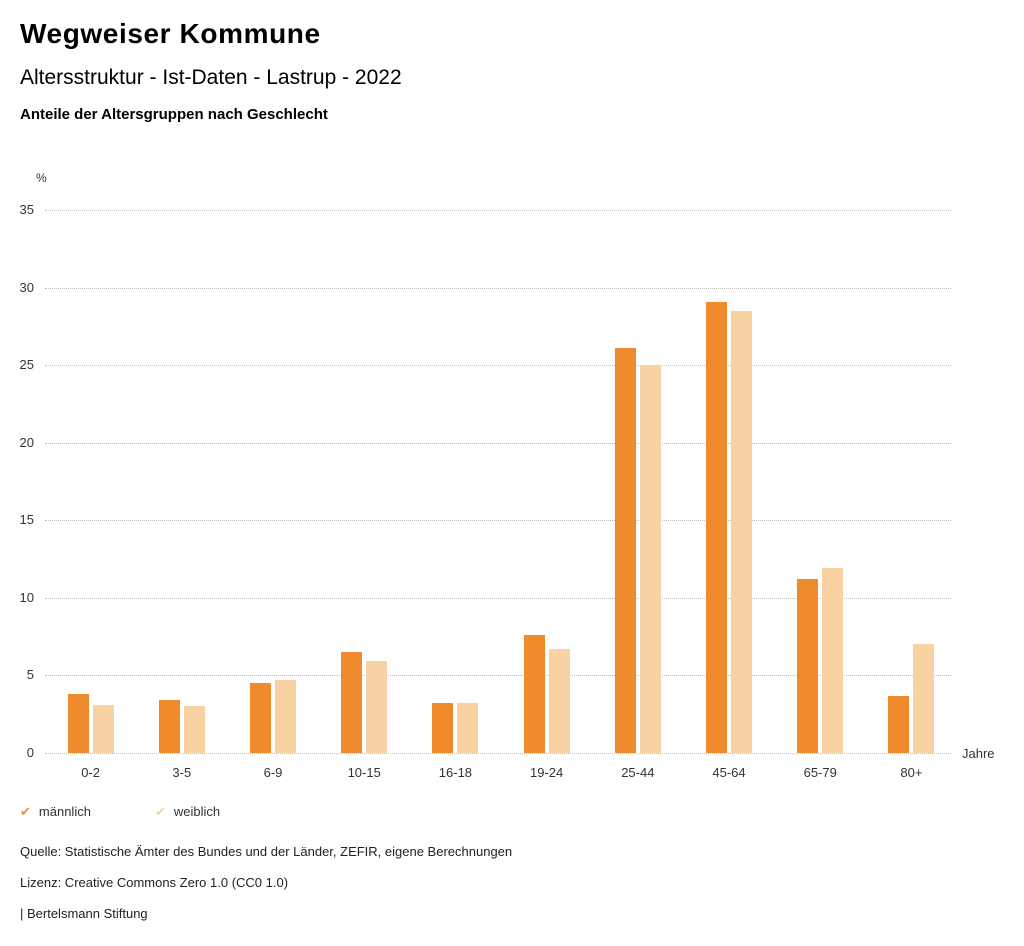  Describe the element at coordinates (820, 772) in the screenshot. I see `x-tick-label: 65-79` at that location.